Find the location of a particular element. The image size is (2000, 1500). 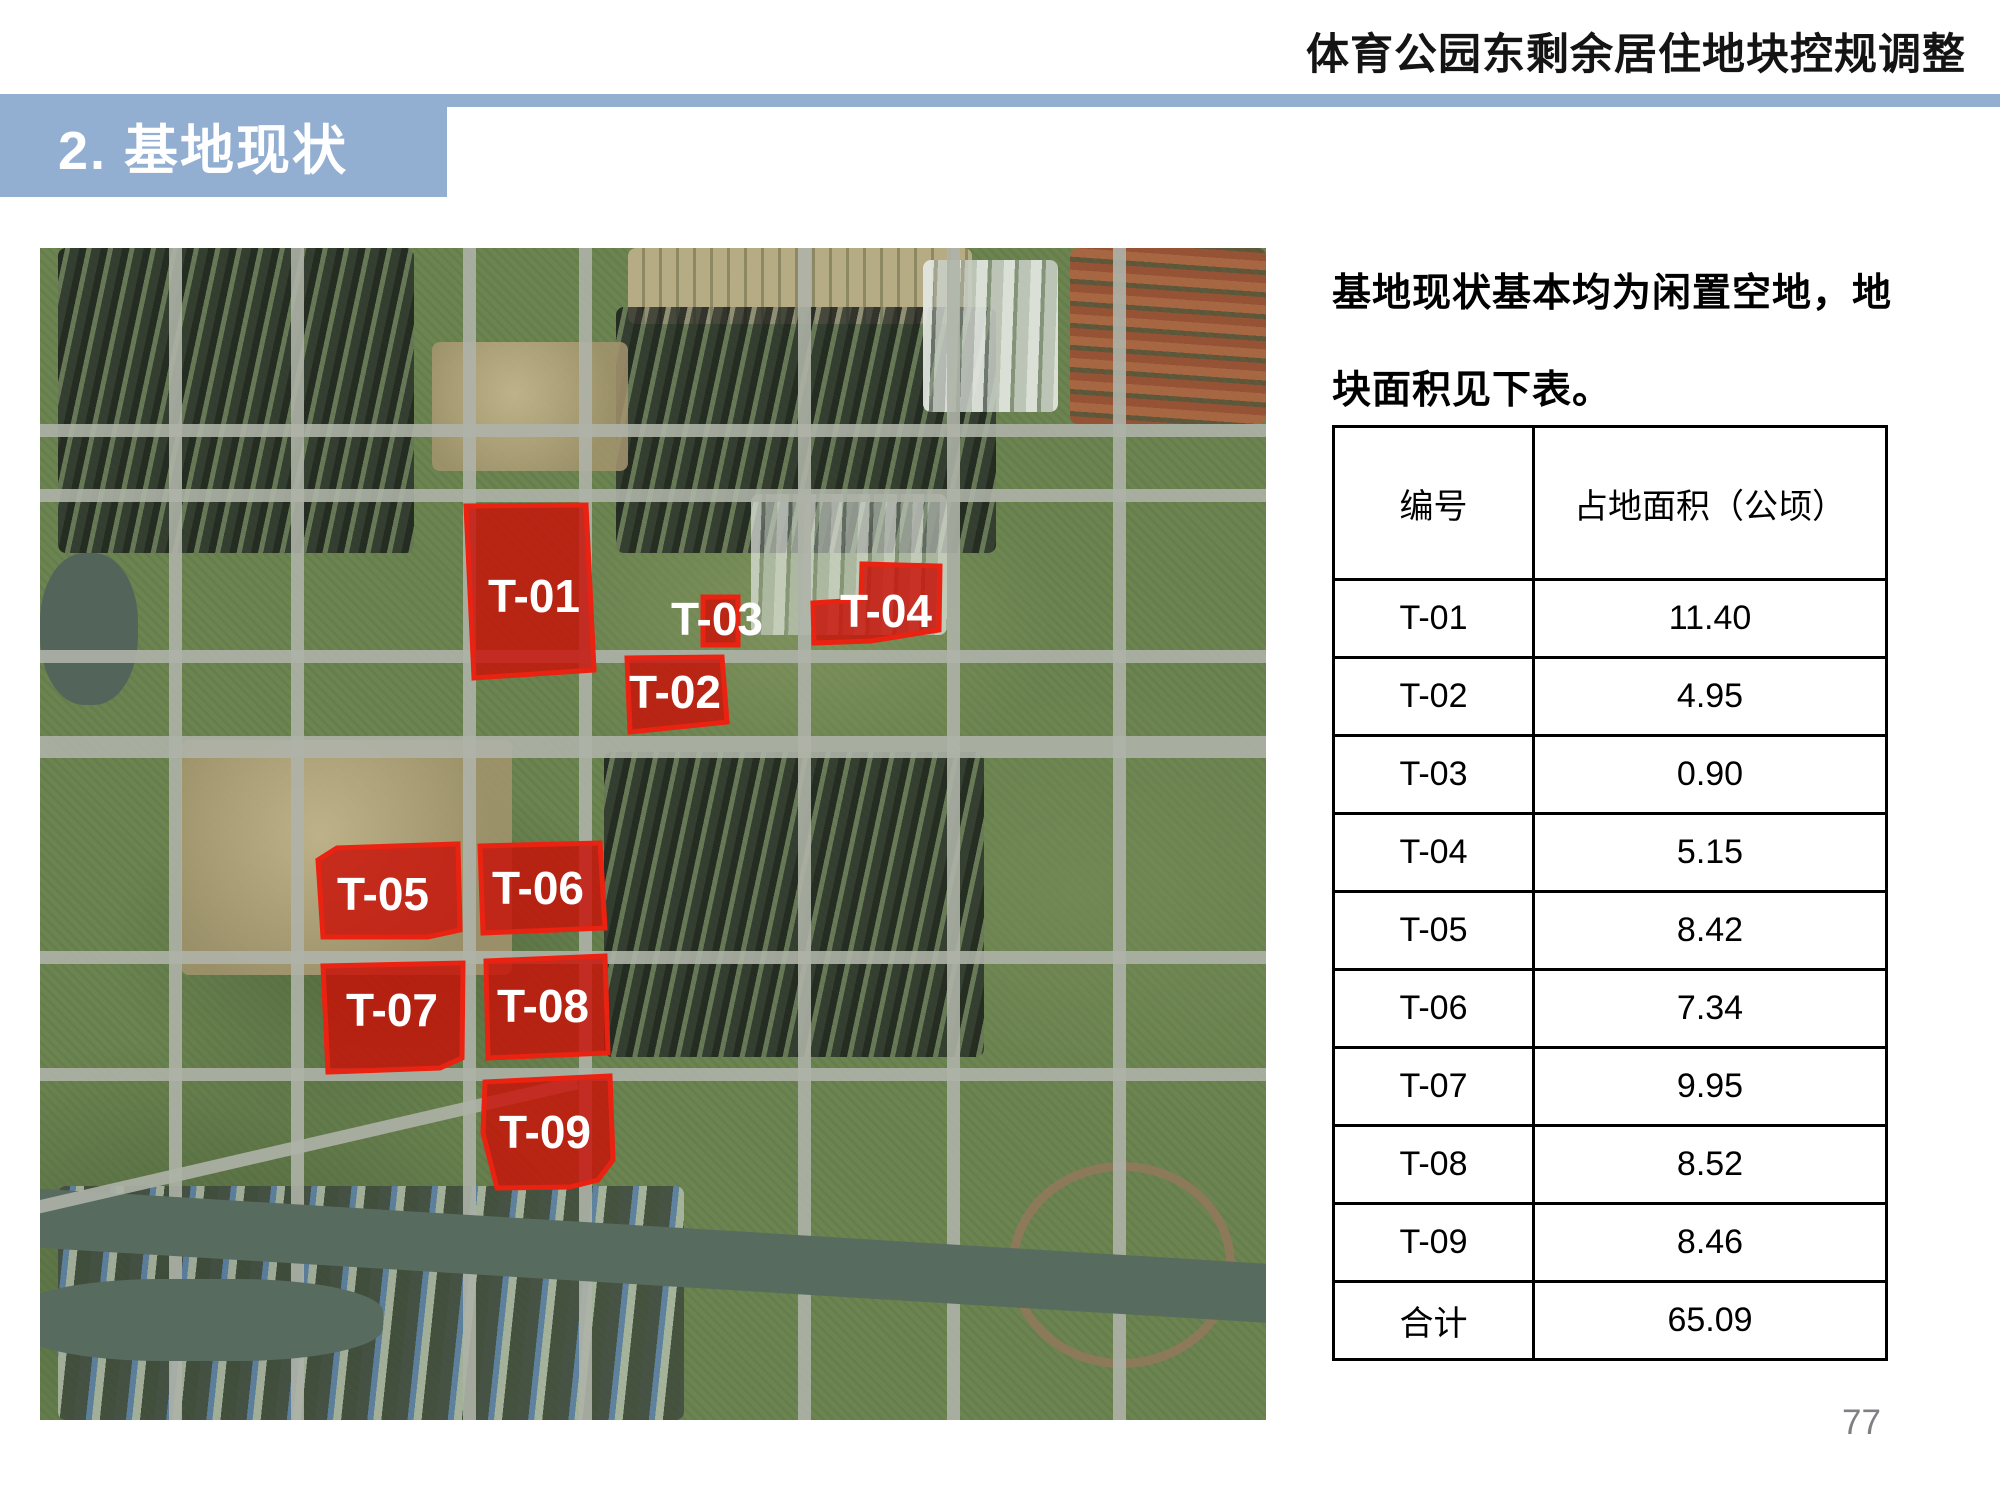

plot-T-09: T-09 is located at coordinates (548, 1132).